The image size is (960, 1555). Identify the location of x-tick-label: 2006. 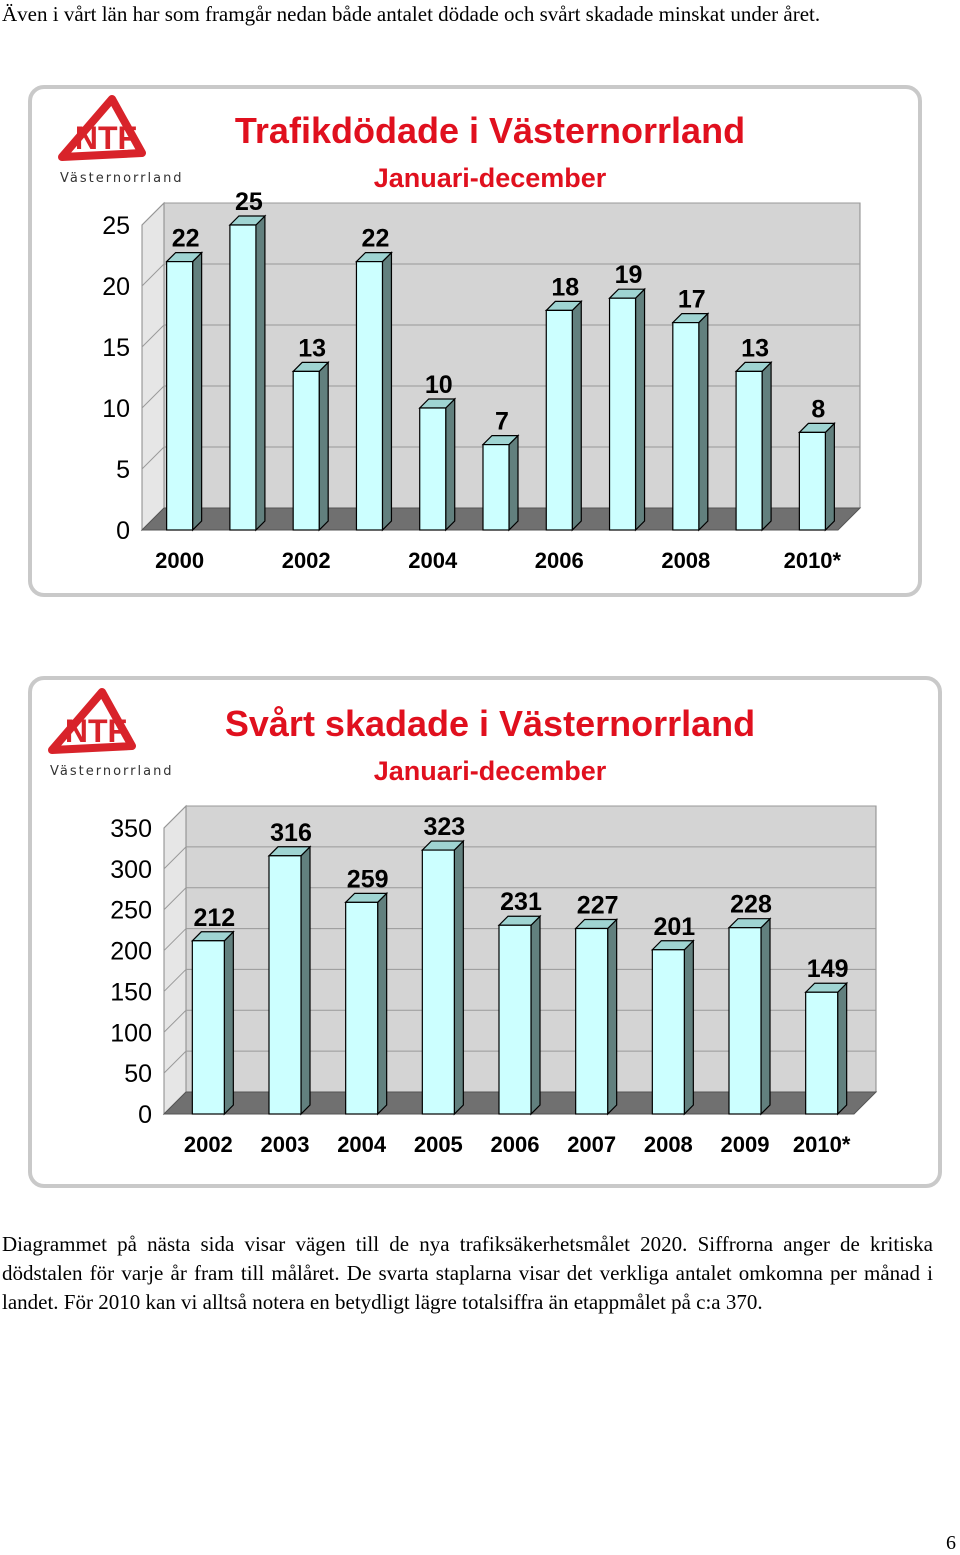
(559, 560).